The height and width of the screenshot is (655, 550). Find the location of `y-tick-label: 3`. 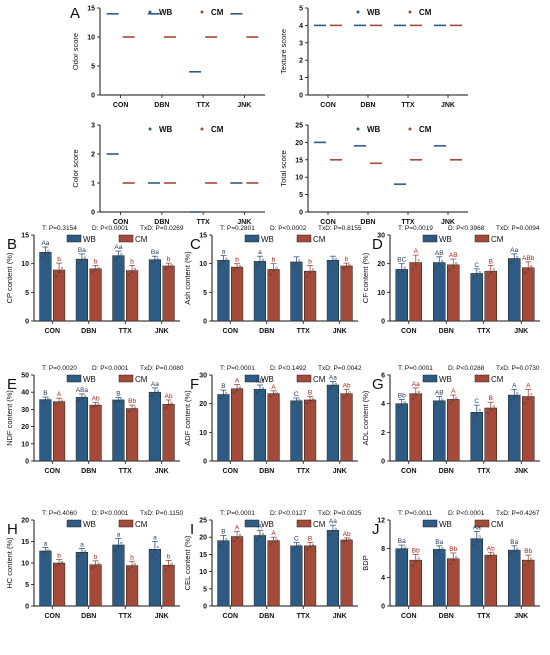

y-tick-label: 3 is located at coordinates (93, 126).